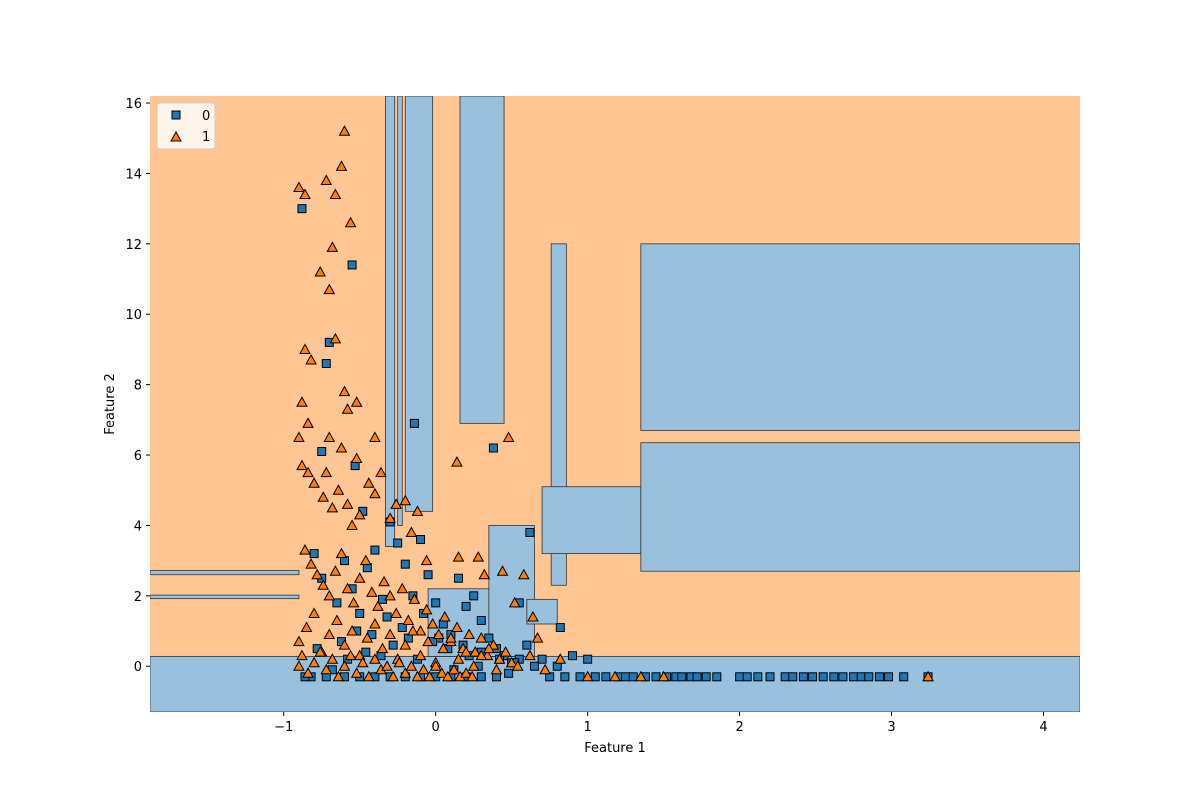  I want to click on x-tick-label: 2, so click(739, 727).